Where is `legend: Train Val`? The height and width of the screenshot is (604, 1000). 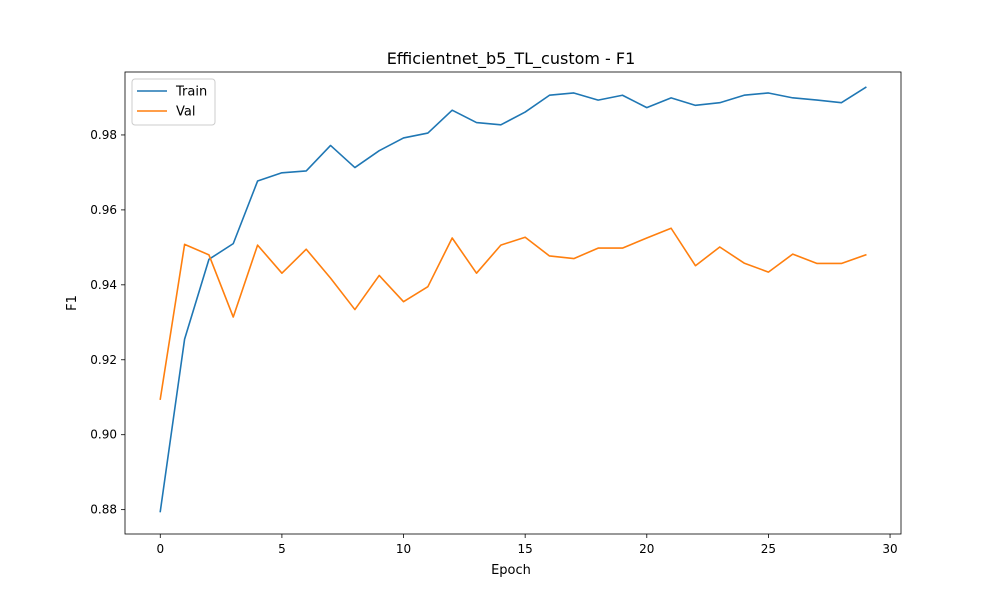 legend: Train Val is located at coordinates (173, 102).